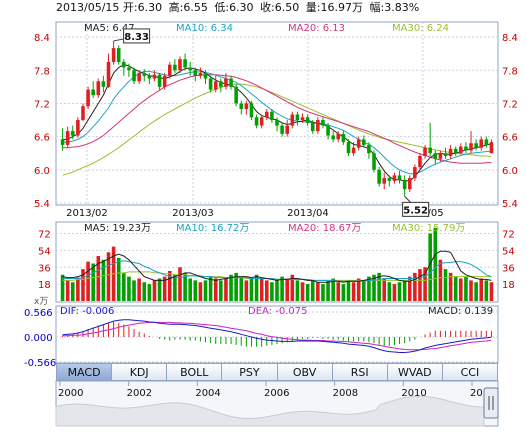 Image resolution: width=527 pixels, height=433 pixels. What do you see at coordinates (469, 372) in the screenshot?
I see `tab-cci: CCI` at bounding box center [469, 372].